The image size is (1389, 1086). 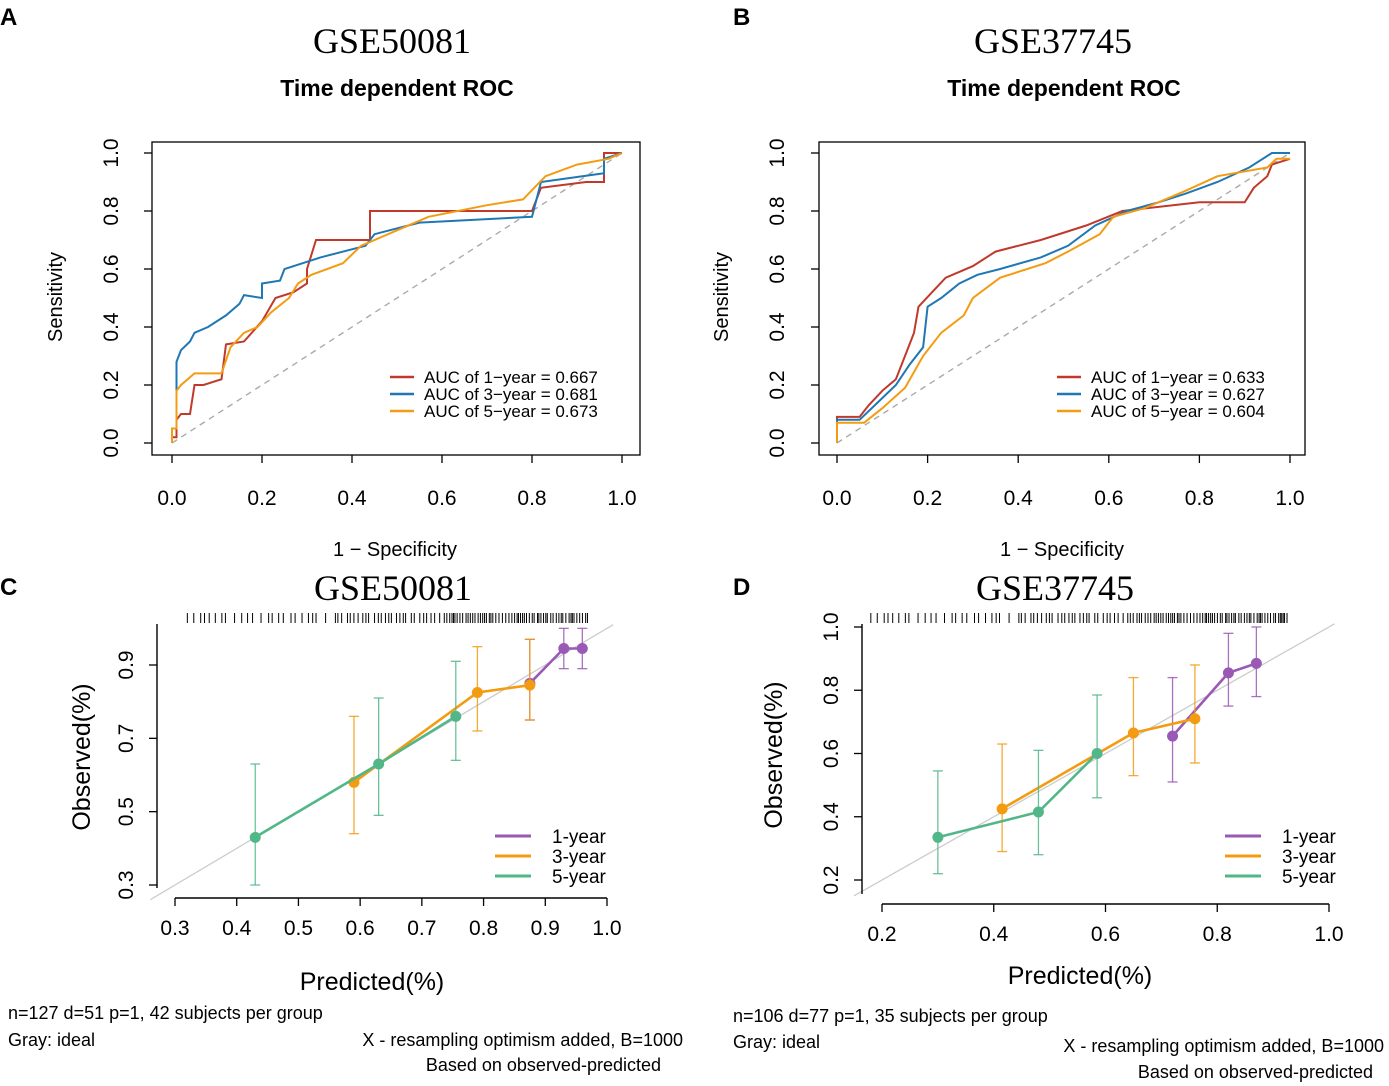 What do you see at coordinates (776, 1042) in the screenshot?
I see `panel-d-footer-gray: Gray: ideal` at bounding box center [776, 1042].